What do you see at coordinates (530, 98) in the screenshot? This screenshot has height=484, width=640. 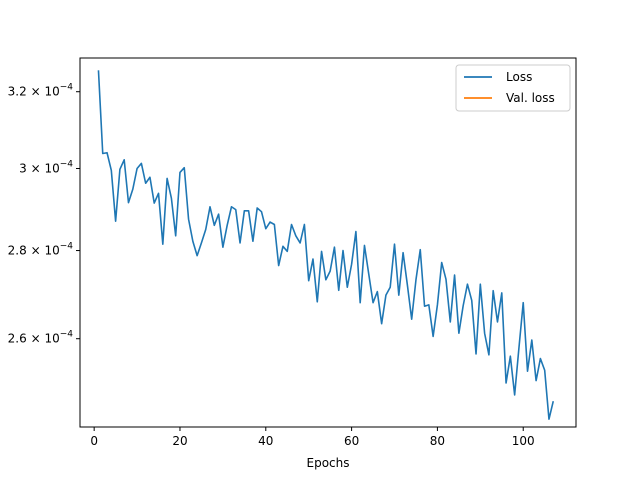 I see `legend-label-1: Val. loss` at bounding box center [530, 98].